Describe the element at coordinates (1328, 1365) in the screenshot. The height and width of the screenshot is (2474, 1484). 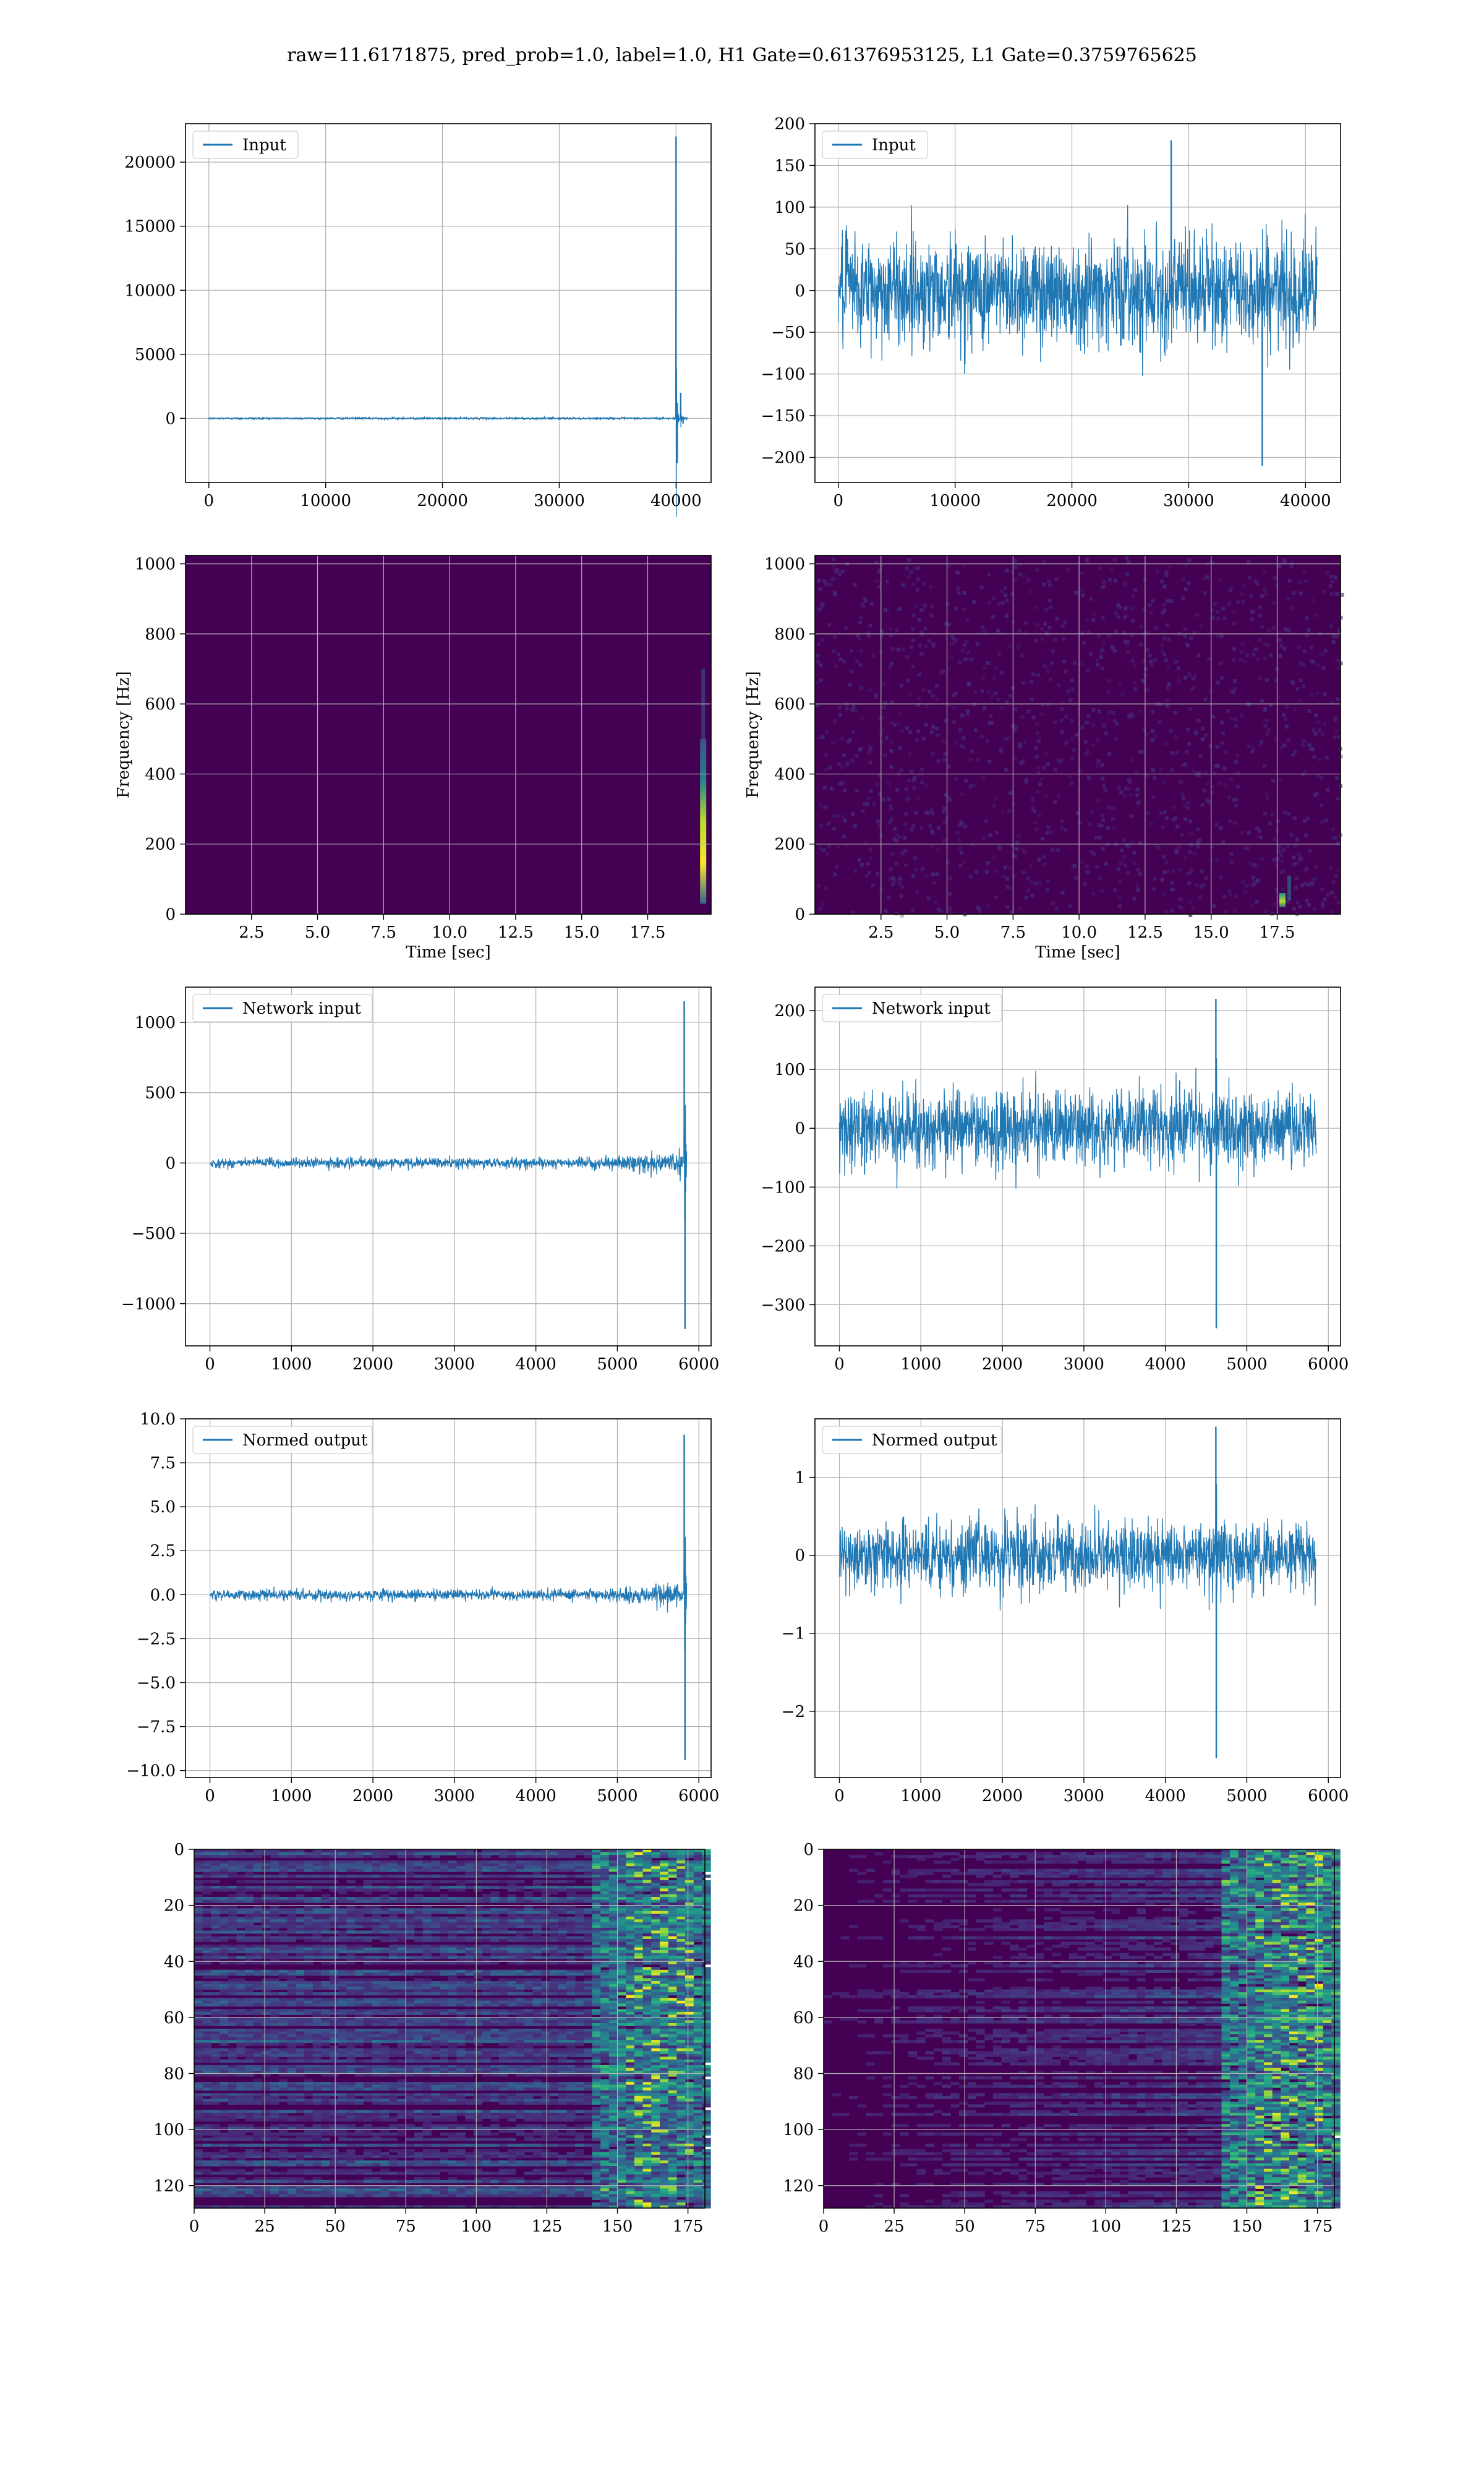
I see `x-tick-label: 6000` at that location.